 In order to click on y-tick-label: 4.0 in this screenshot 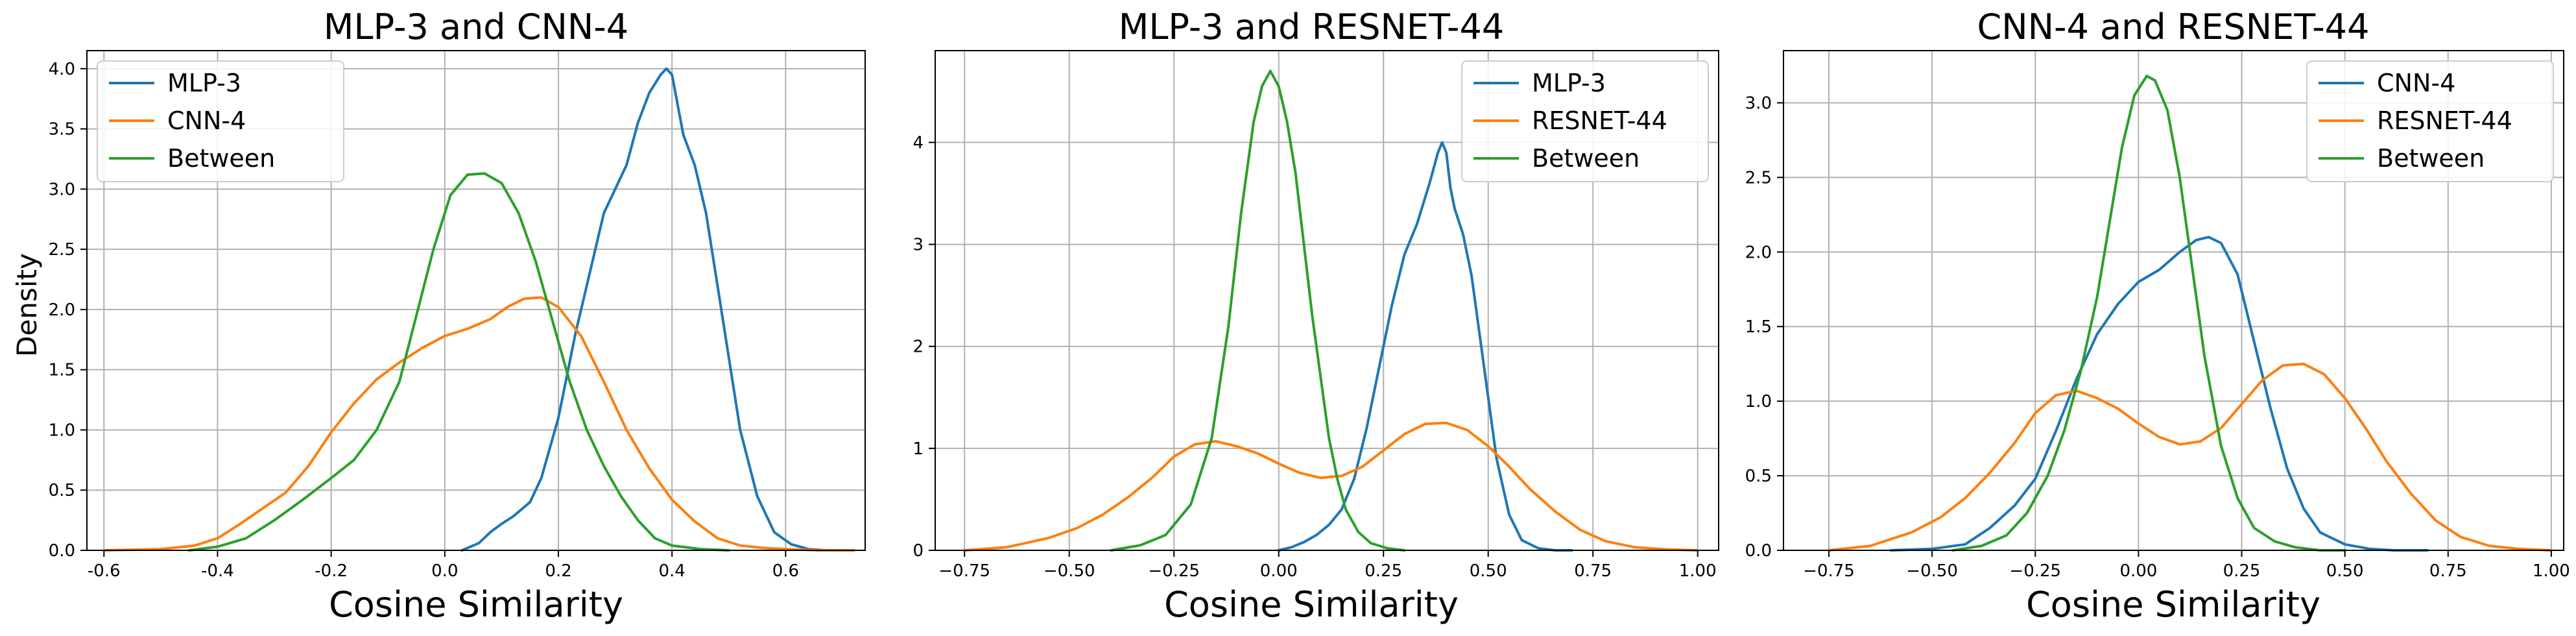, I will do `click(62, 69)`.